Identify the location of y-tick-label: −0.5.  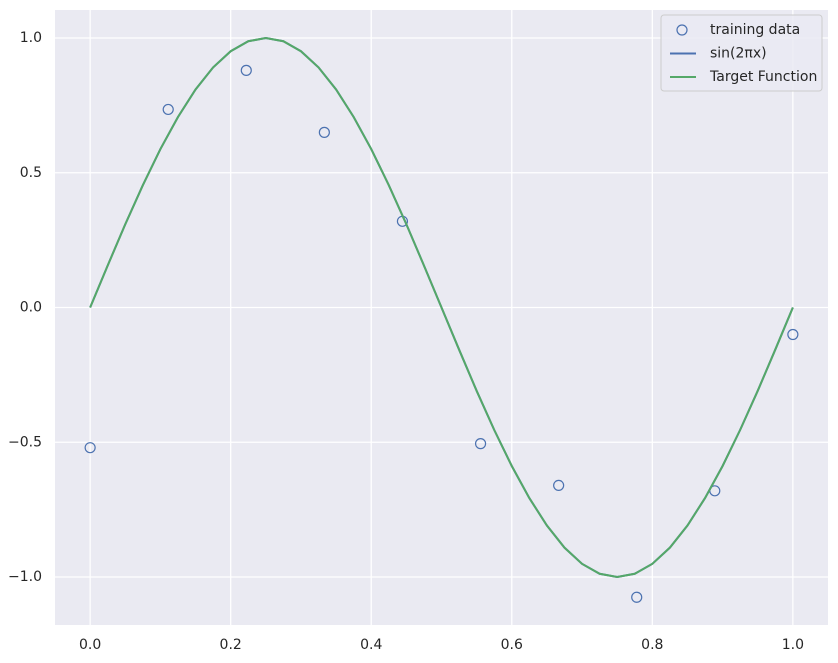
(25, 442).